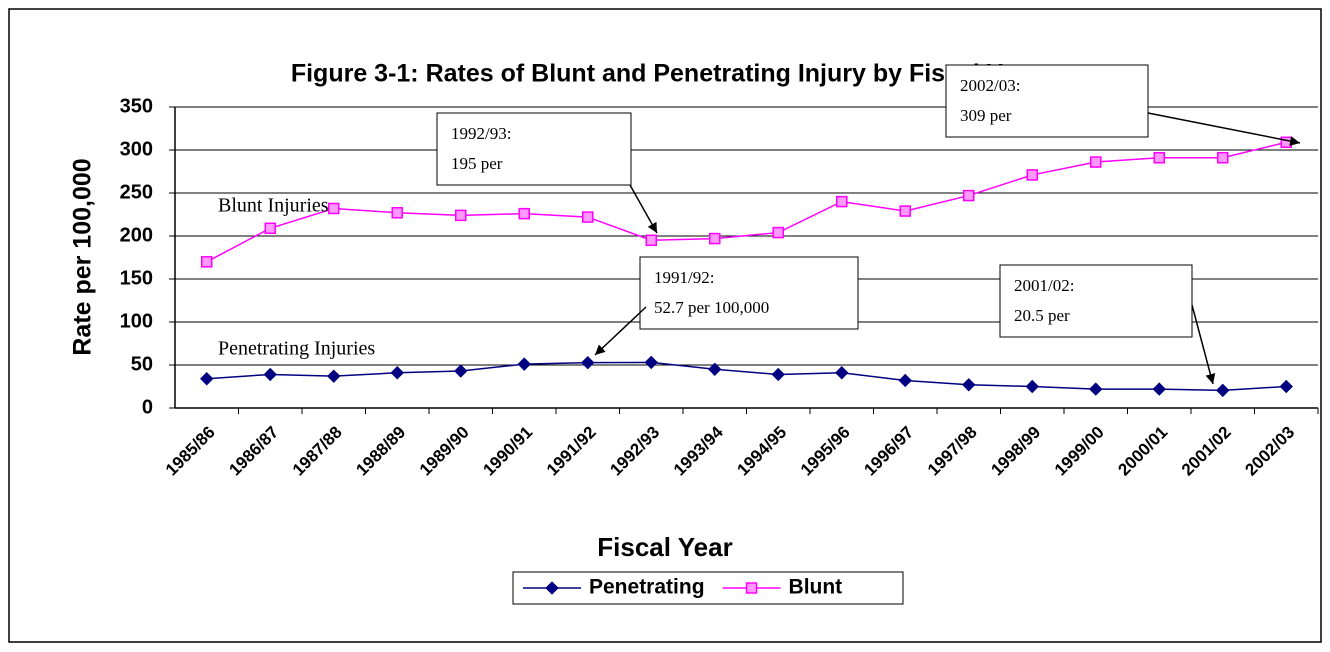  What do you see at coordinates (136, 321) in the screenshot?
I see `y-tick-label: 100` at bounding box center [136, 321].